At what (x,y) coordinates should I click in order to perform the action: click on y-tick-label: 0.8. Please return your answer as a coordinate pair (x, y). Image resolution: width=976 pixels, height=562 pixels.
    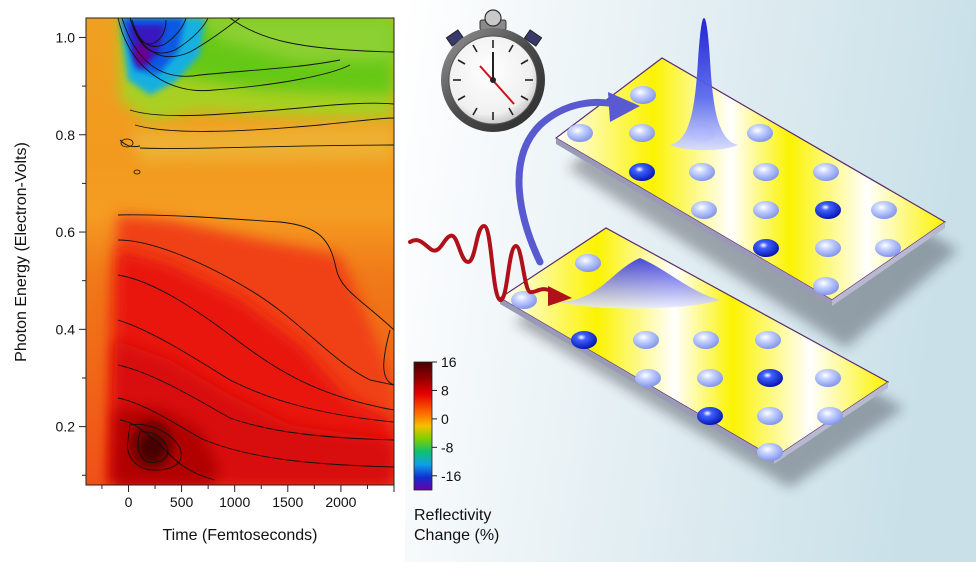
    Looking at the image, I should click on (66, 135).